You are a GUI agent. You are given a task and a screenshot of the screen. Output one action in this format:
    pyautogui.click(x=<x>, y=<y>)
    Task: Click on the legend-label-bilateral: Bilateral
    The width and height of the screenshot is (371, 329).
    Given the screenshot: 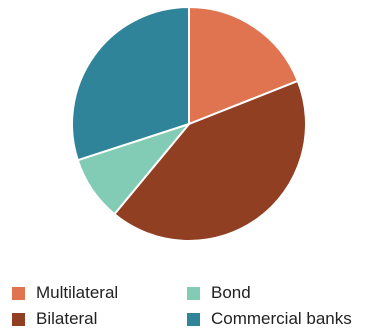 What is the action you would take?
    pyautogui.click(x=67, y=318)
    